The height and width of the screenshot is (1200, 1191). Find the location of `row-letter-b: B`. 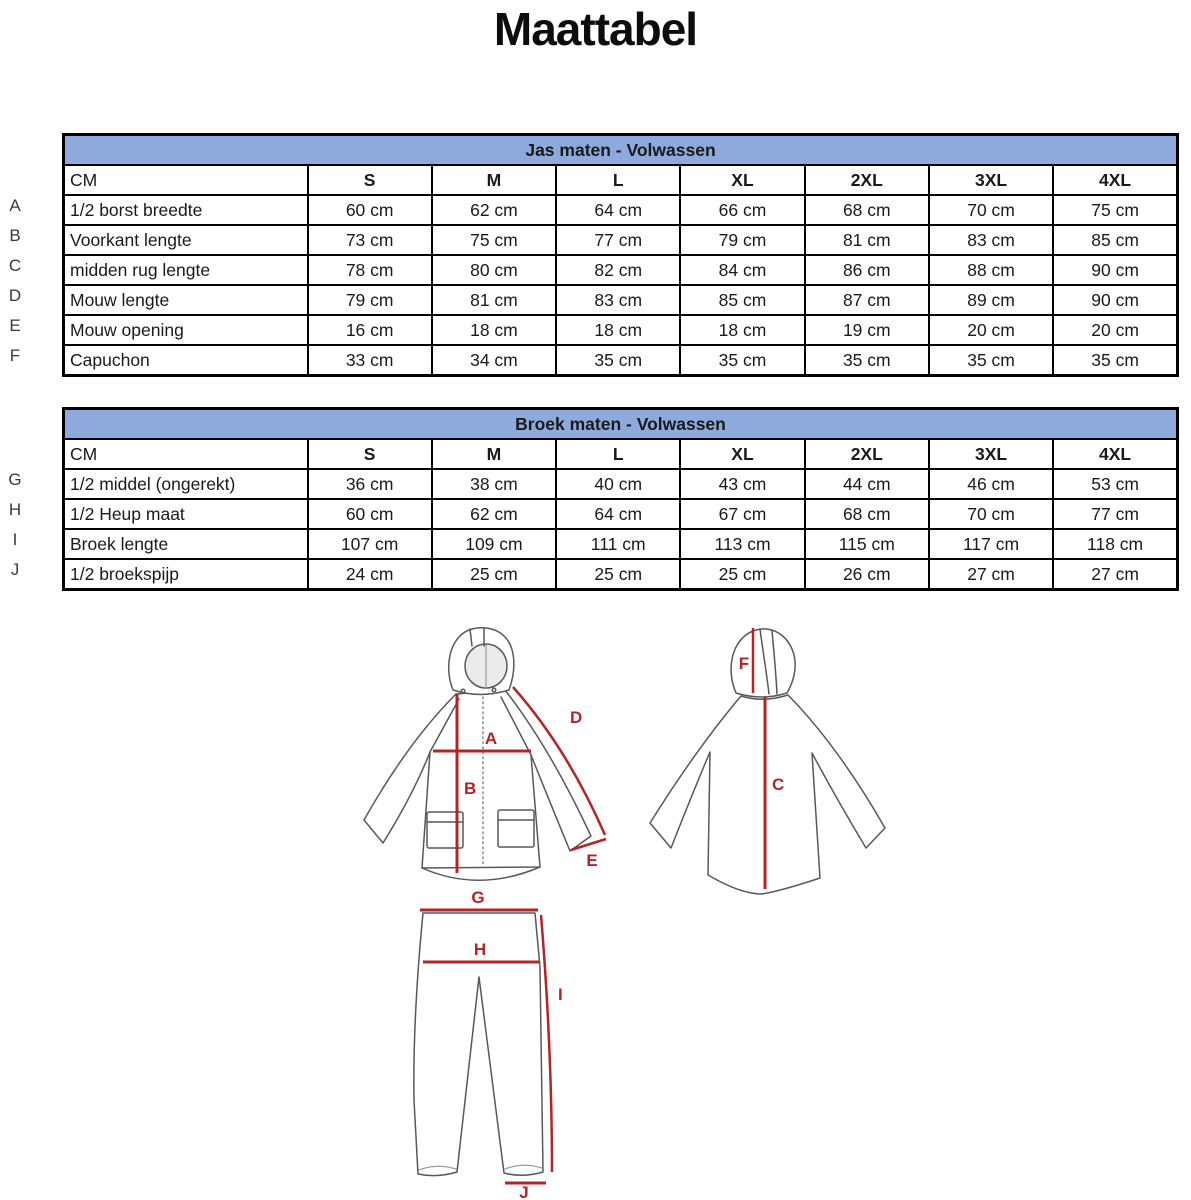

row-letter-b: B is located at coordinates (15, 235).